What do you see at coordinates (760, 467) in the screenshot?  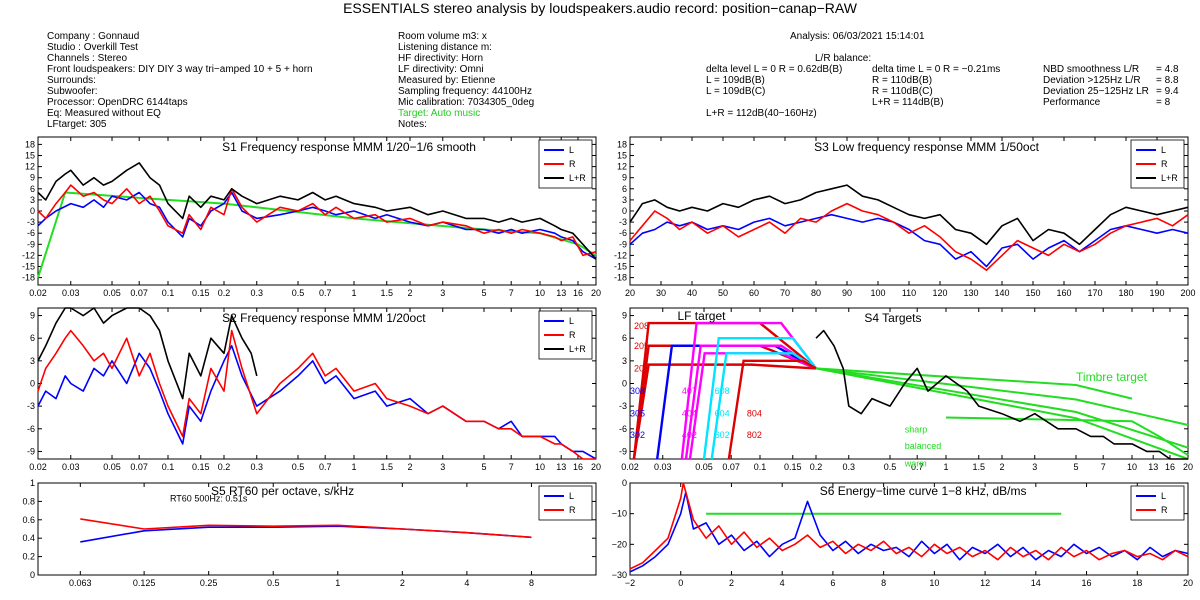 I see `s4-x-tick-label: 0.1` at bounding box center [760, 467].